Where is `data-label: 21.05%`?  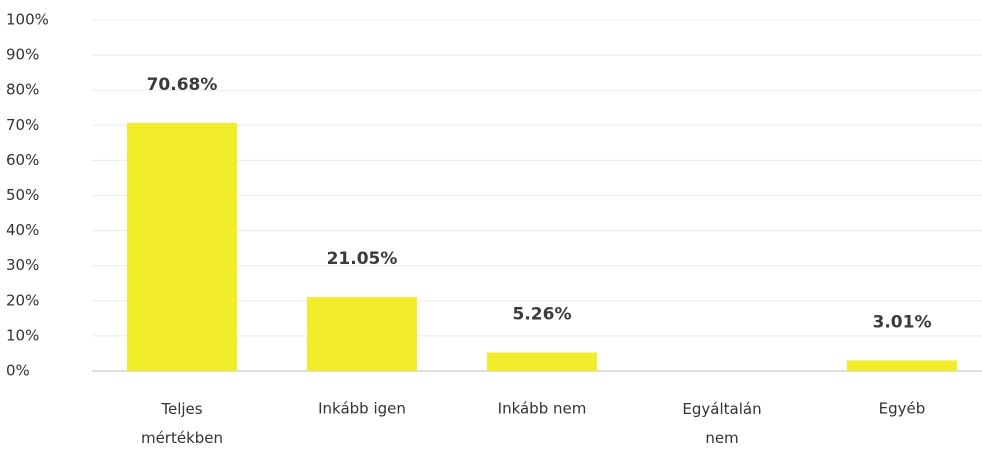
data-label: 21.05% is located at coordinates (362, 259).